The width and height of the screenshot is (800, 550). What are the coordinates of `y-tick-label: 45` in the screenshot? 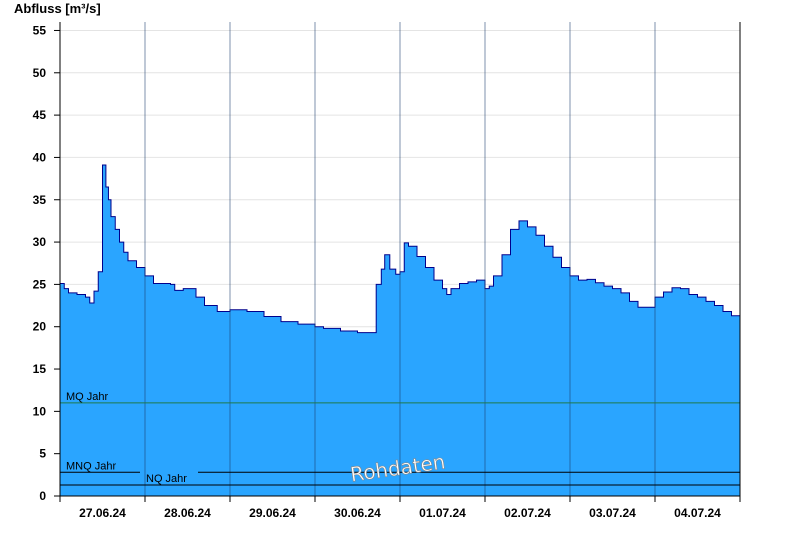 It's located at (40, 115).